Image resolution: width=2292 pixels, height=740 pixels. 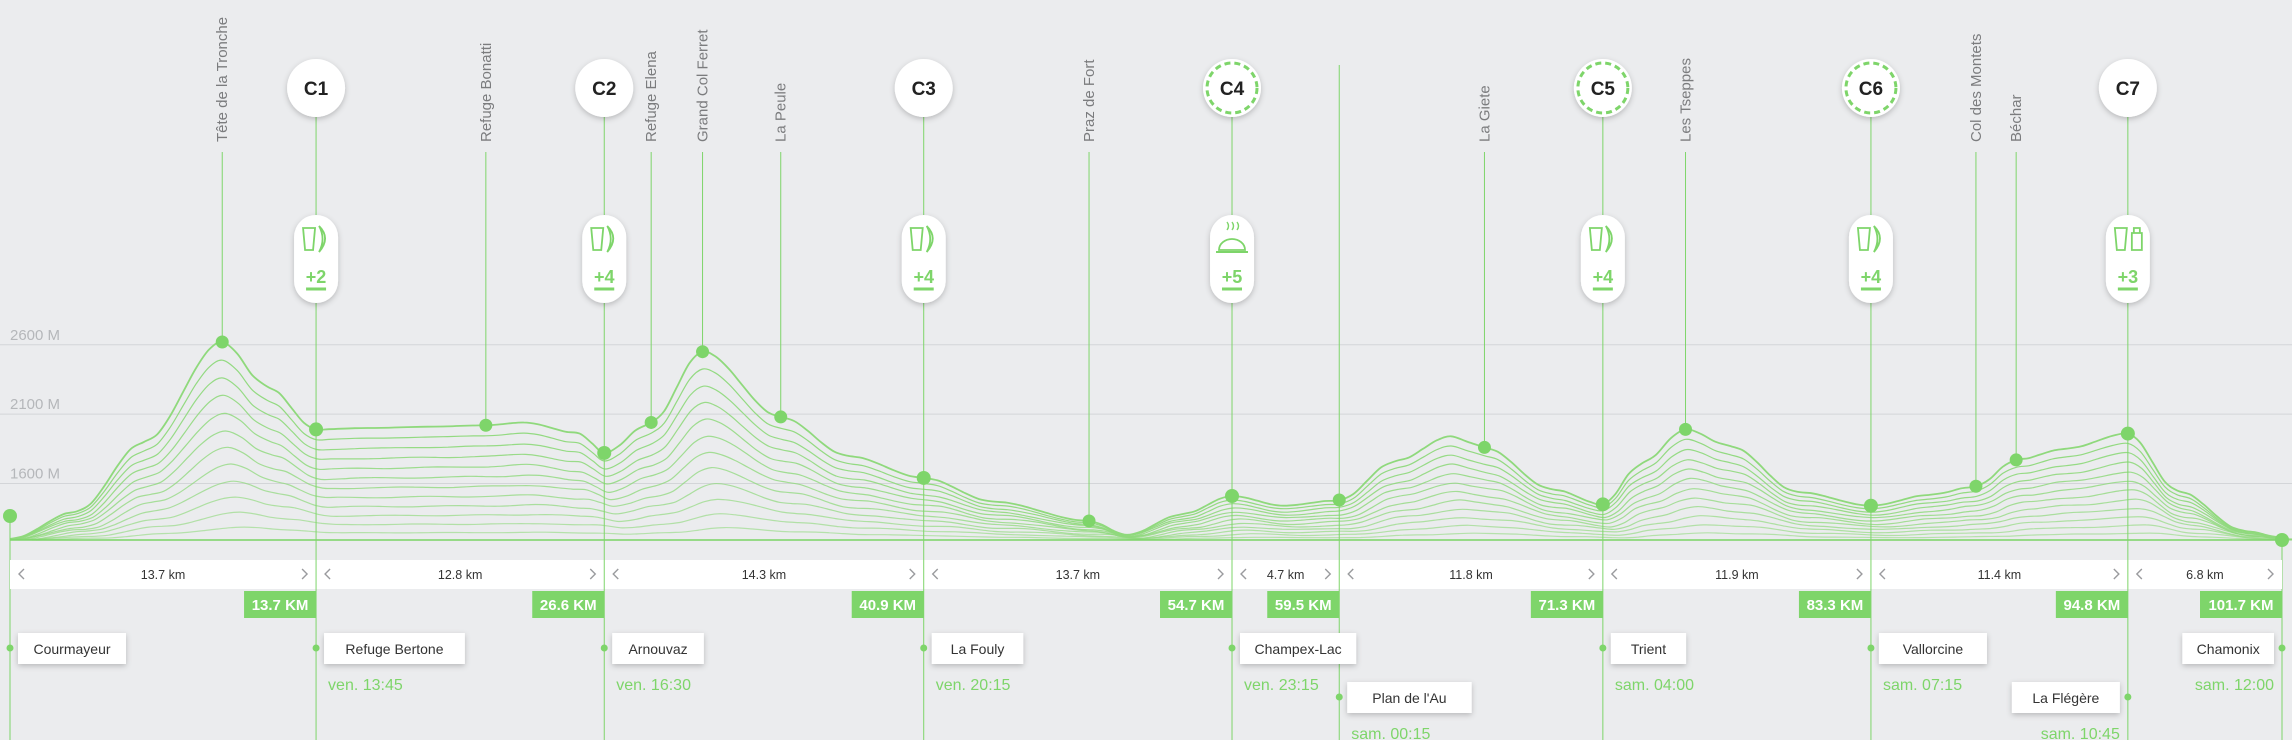 What do you see at coordinates (316, 277) in the screenshot?
I see `supply-count: +2` at bounding box center [316, 277].